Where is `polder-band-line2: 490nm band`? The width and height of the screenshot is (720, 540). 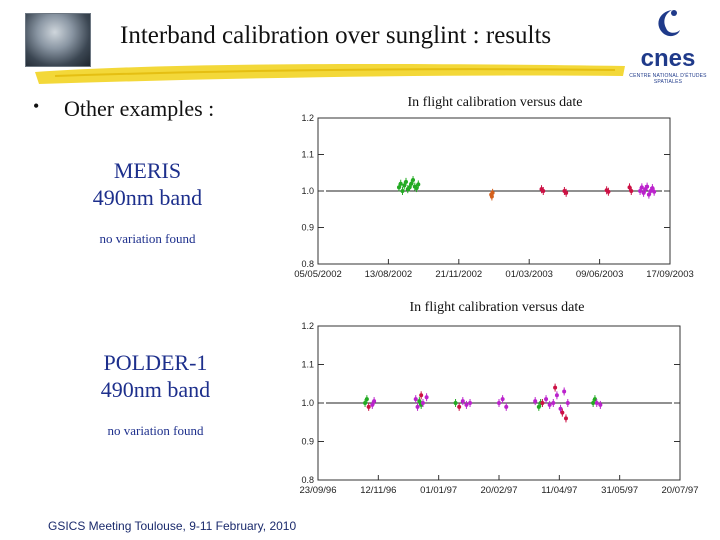
polder-band-line2: 490nm band is located at coordinates (155, 389).